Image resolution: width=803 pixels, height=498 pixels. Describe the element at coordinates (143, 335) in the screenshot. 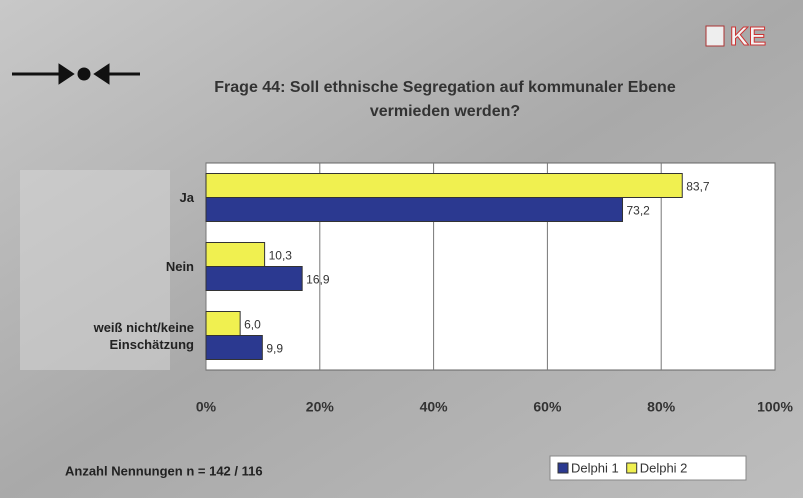

I see `y-tick-label: weiß nicht/keine Einschätzung` at that location.